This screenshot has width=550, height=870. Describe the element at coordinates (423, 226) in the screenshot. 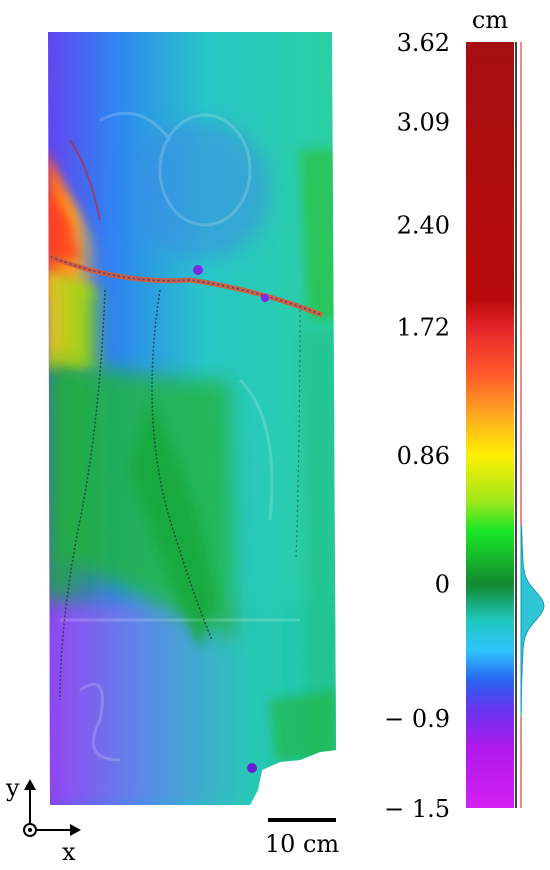

I see `colorbar-tick-label: 2.40` at that location.